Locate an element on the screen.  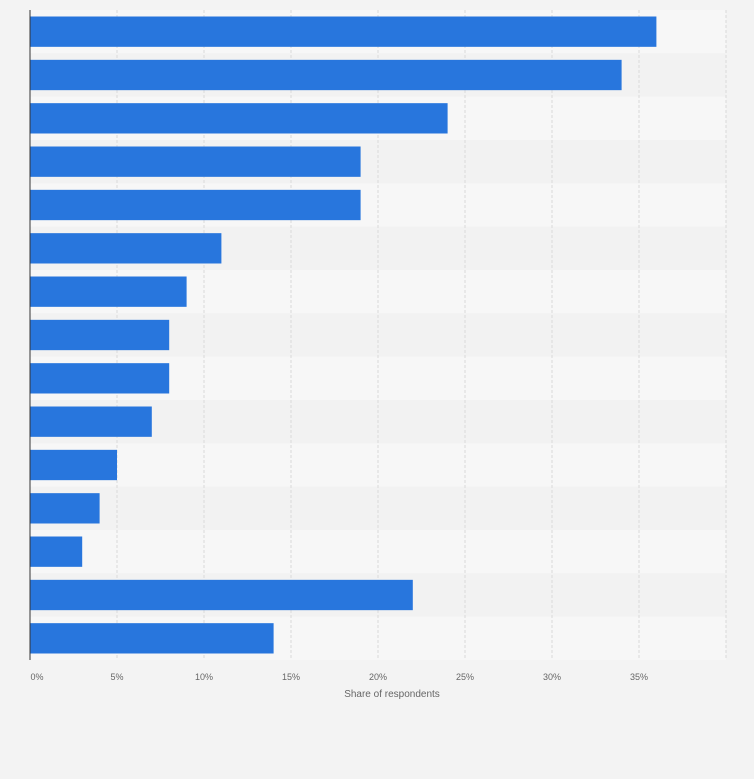
x-tick-label: 30% is located at coordinates (552, 677).